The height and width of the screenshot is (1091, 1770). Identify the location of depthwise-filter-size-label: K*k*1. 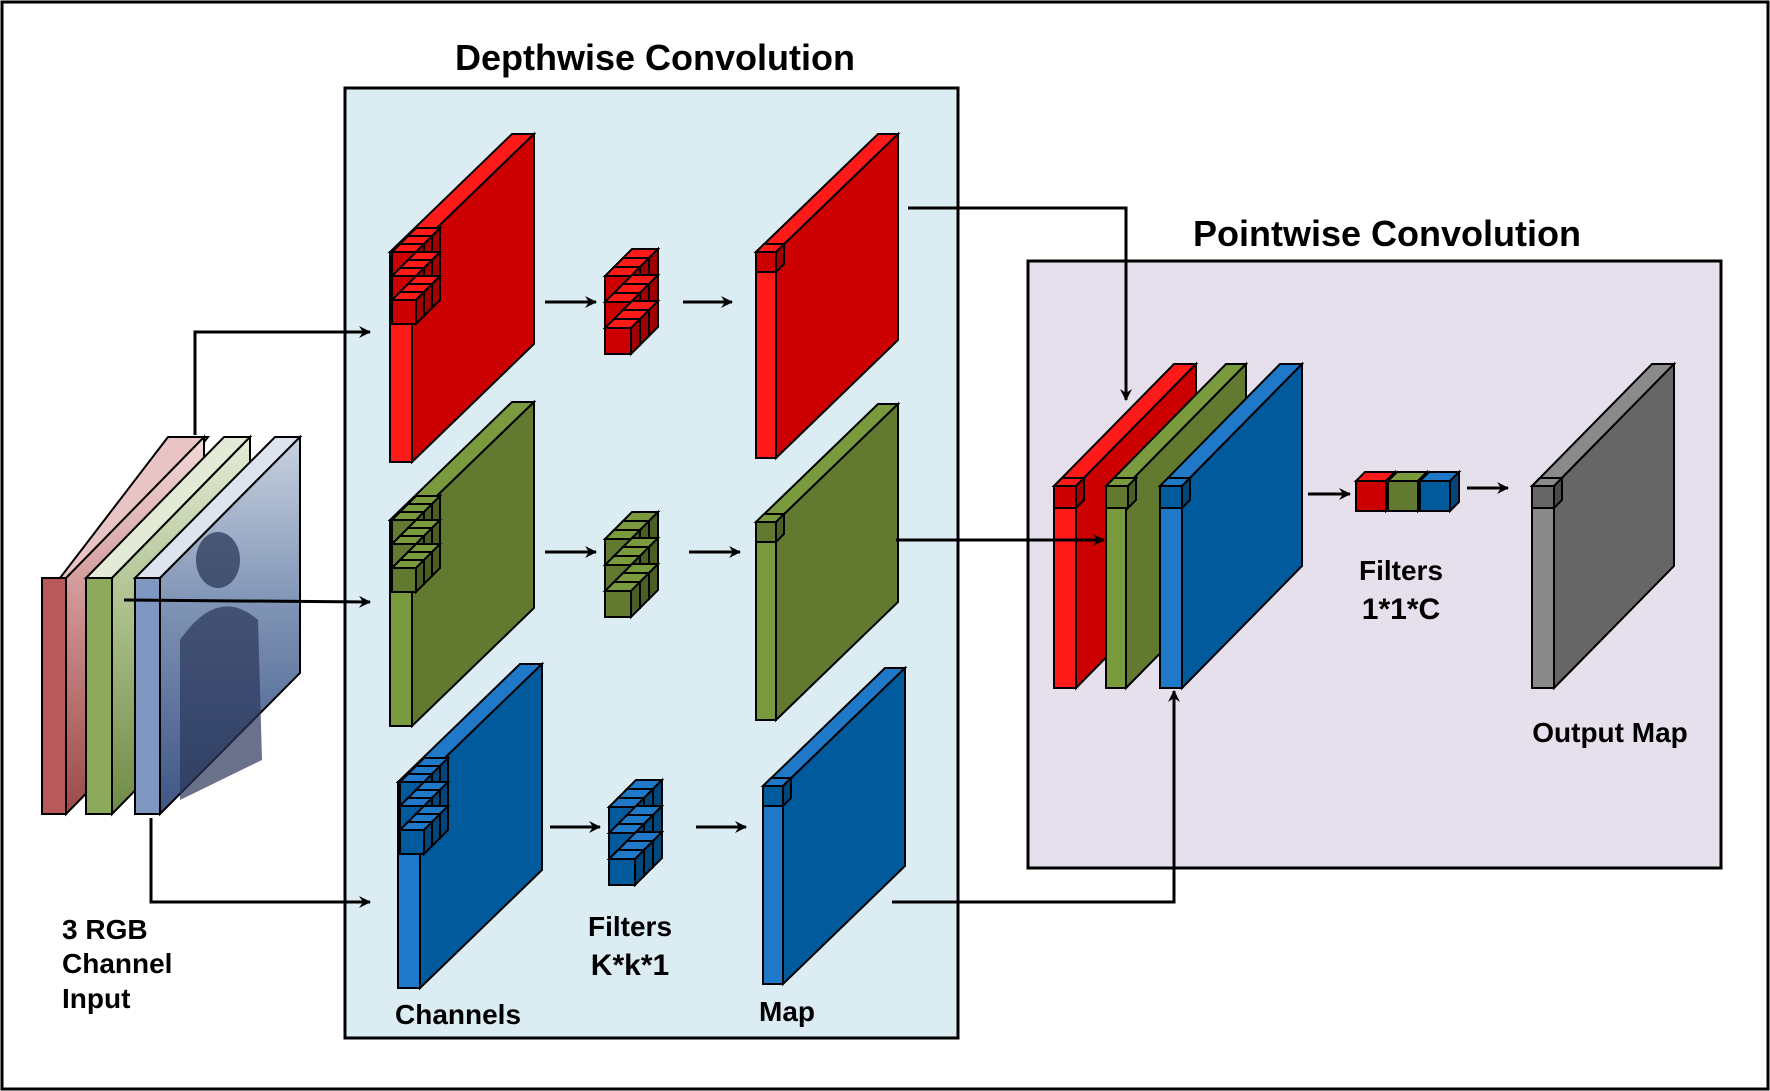
(630, 965).